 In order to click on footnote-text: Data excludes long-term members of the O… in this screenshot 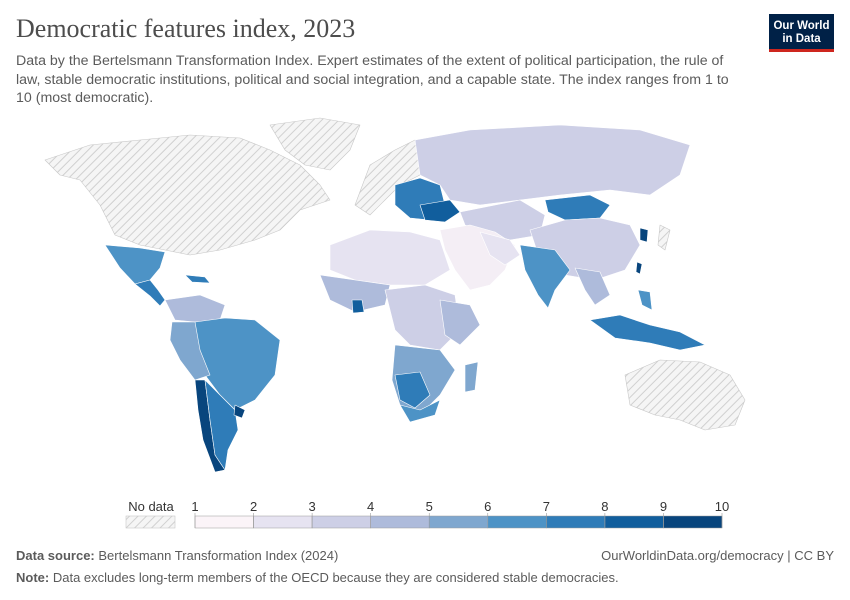, I will do `click(335, 577)`.